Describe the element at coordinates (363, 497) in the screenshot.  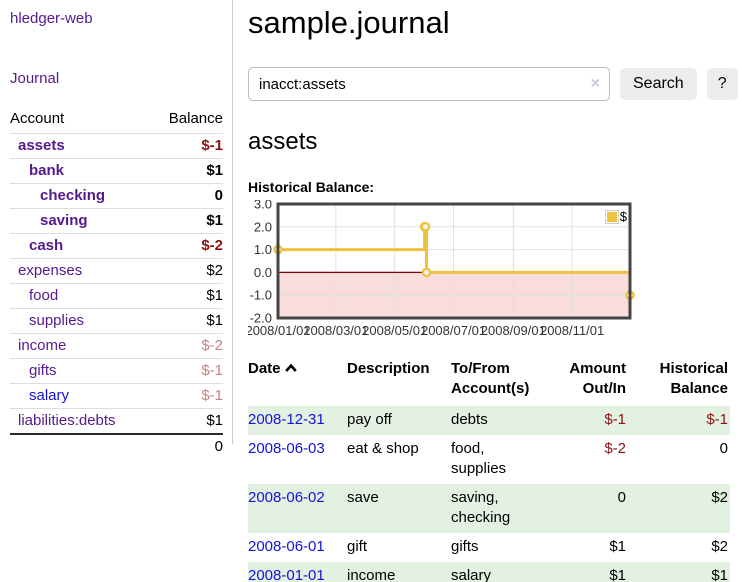
I see `description-cell: save` at that location.